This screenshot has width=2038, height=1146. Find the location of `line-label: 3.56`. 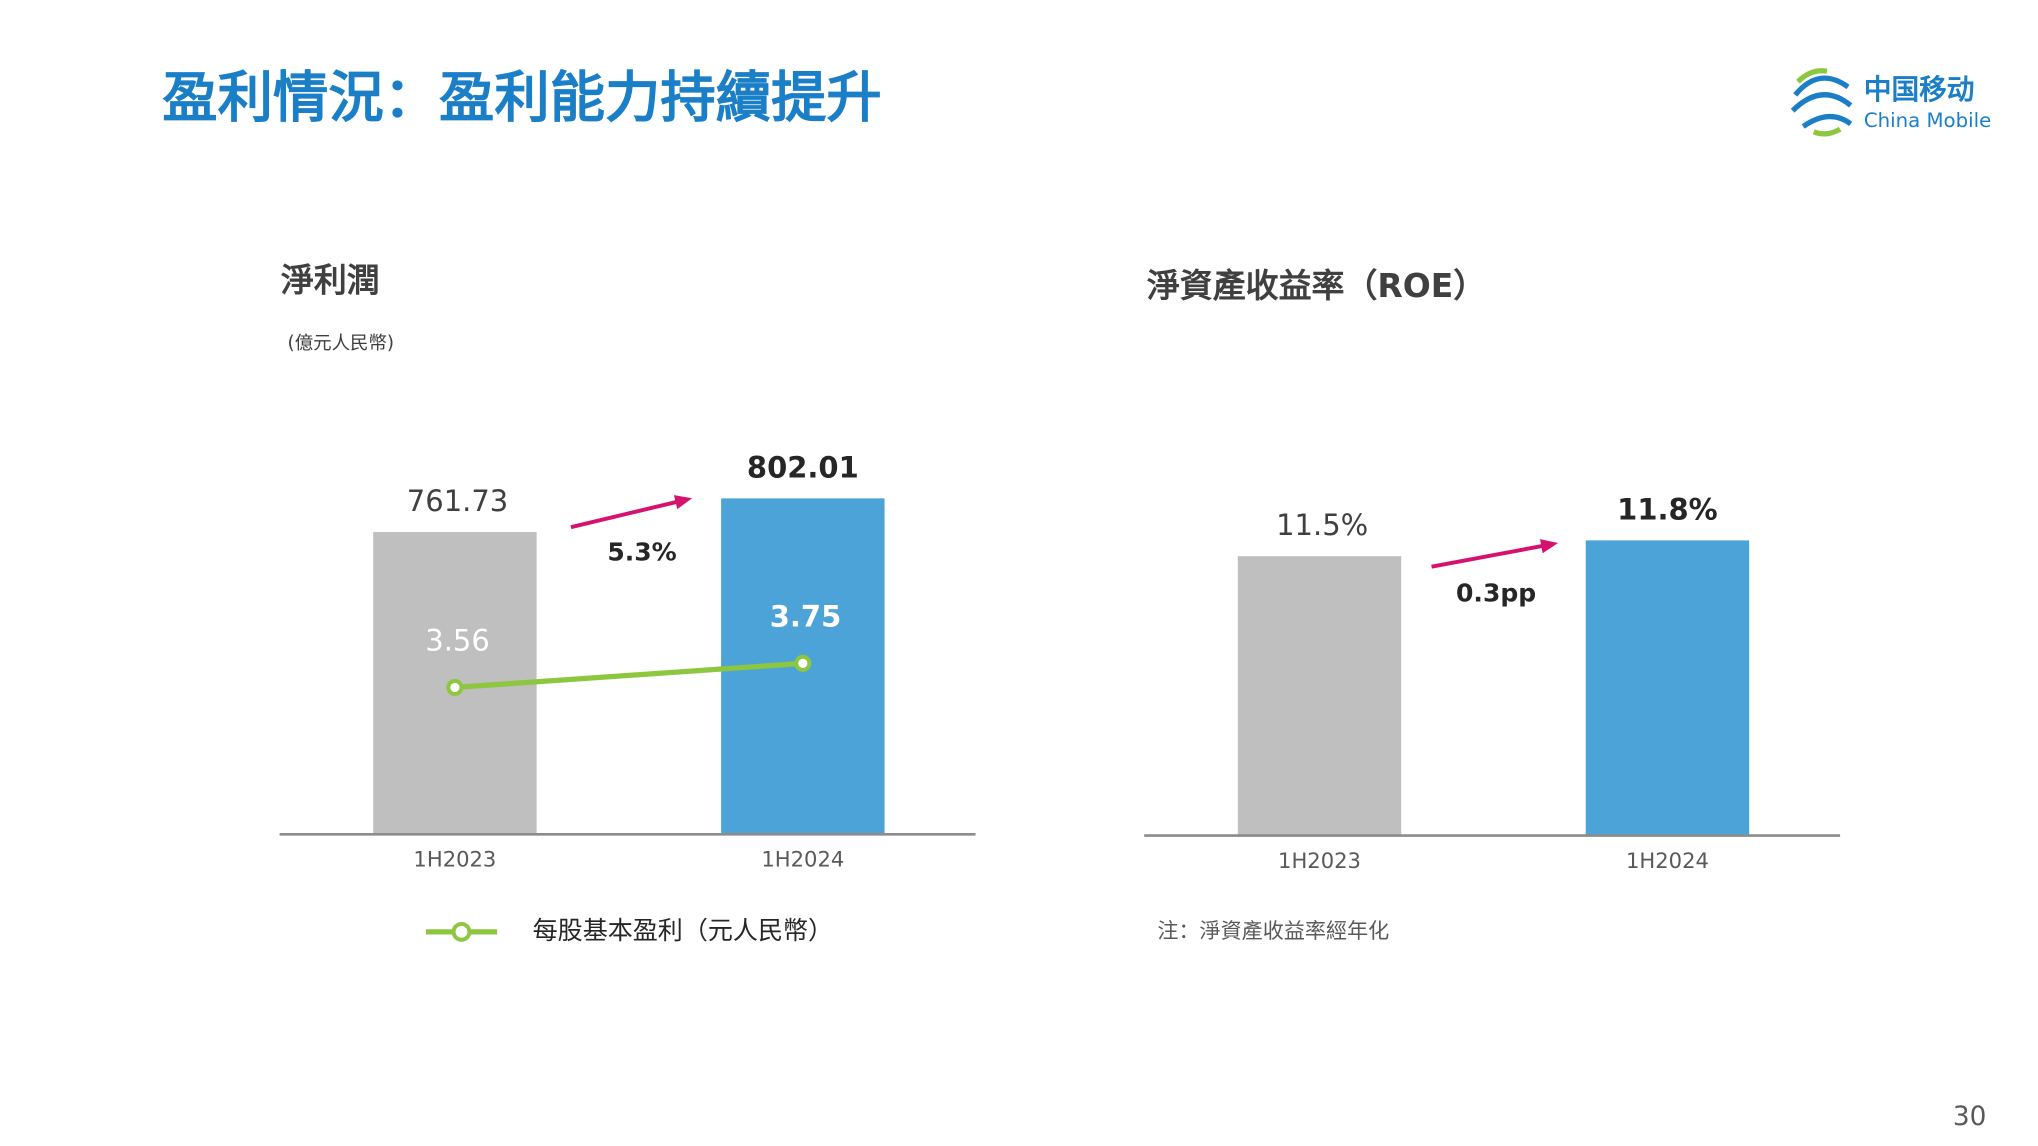

line-label: 3.56 is located at coordinates (457, 641).